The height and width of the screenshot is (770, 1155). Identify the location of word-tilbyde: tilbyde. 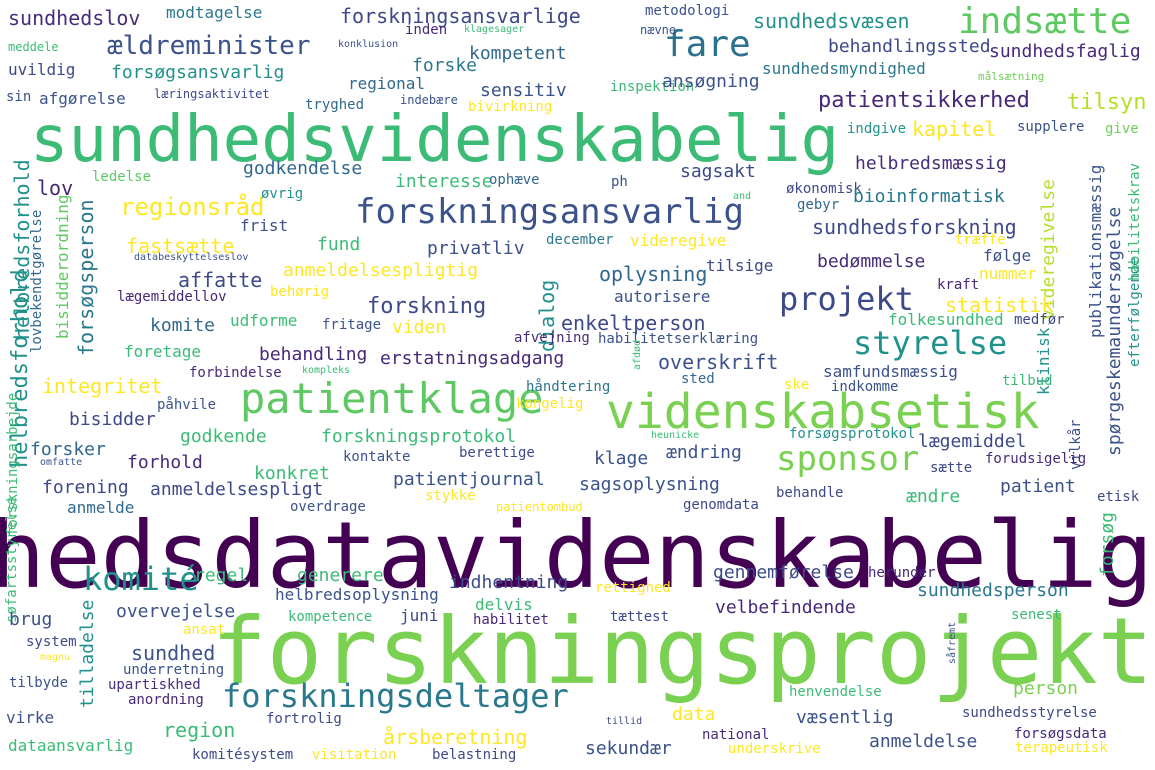
(39, 683).